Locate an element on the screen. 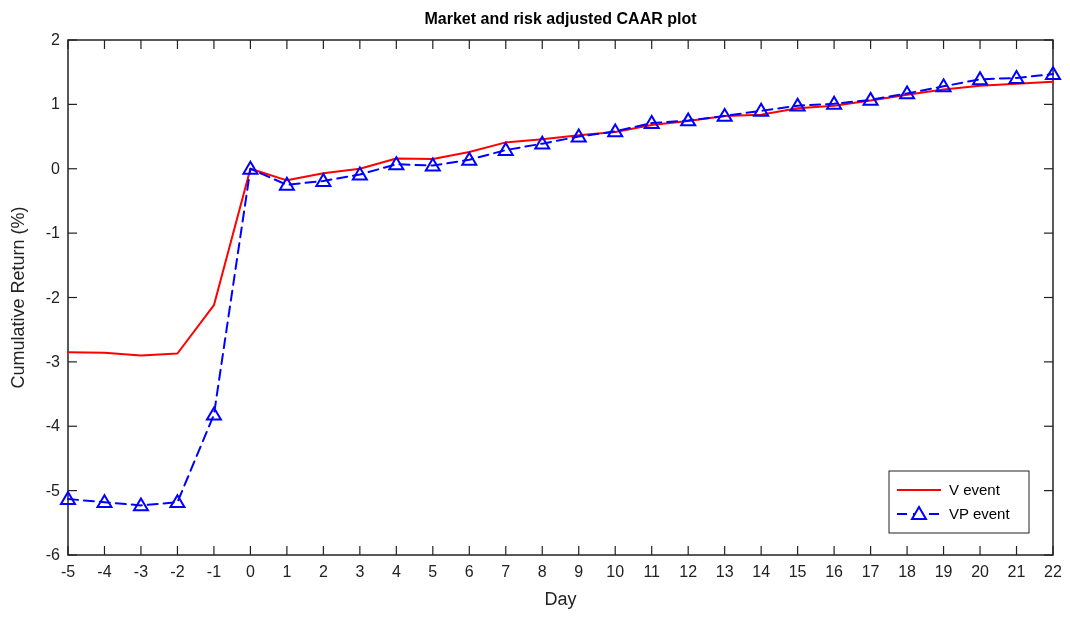 This screenshot has width=1070, height=623. y-tick-label: 2 is located at coordinates (56, 39).